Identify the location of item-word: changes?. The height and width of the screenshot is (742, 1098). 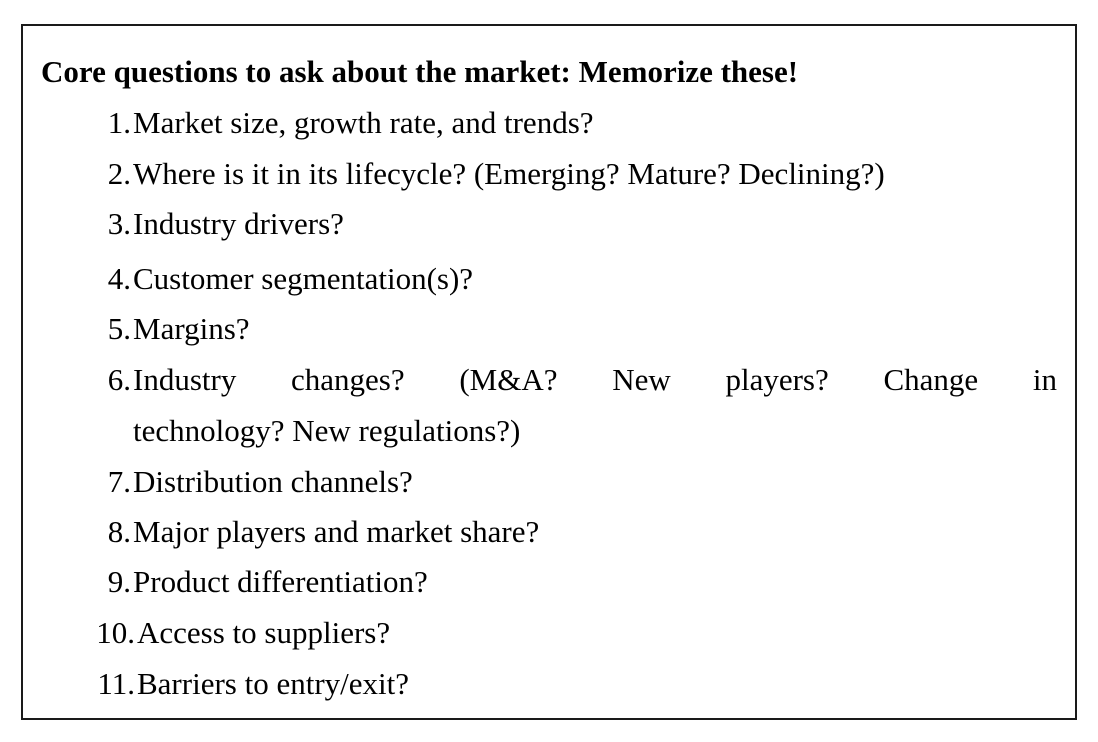
(348, 379).